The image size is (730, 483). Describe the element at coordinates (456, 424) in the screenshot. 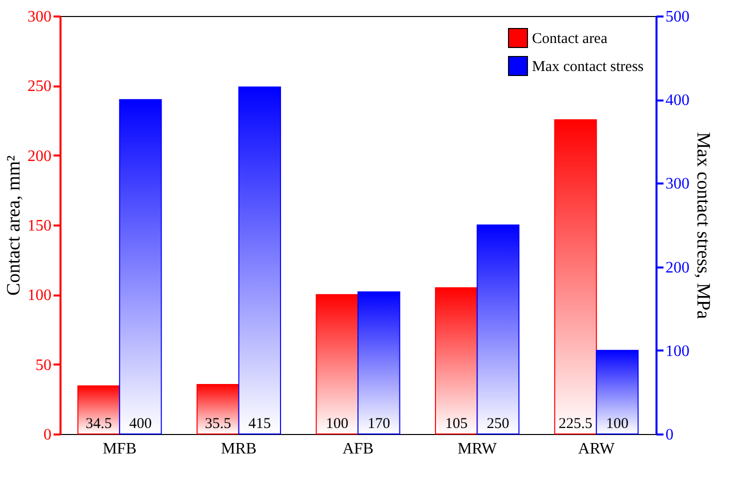

I see `data-label: 105` at that location.